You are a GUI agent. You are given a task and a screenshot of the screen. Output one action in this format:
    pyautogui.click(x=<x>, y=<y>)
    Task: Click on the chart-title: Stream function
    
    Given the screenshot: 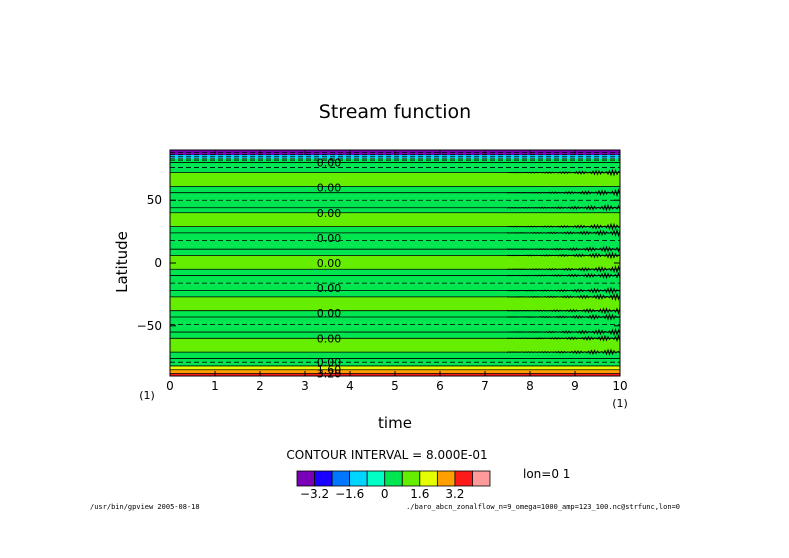 What is the action you would take?
    pyautogui.click(x=395, y=112)
    